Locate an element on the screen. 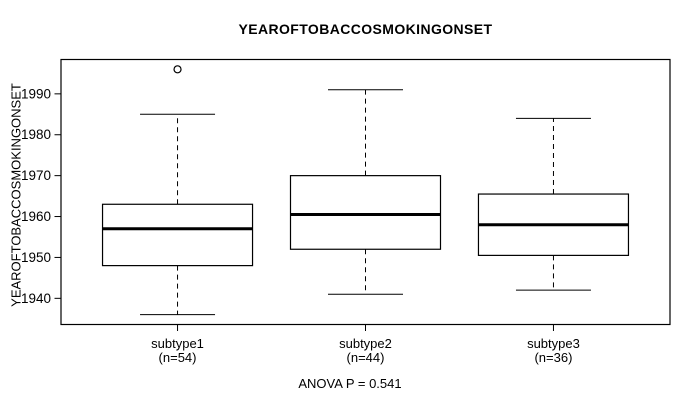 This screenshot has width=700, height=400. group-label: subtype2 is located at coordinates (365, 343).